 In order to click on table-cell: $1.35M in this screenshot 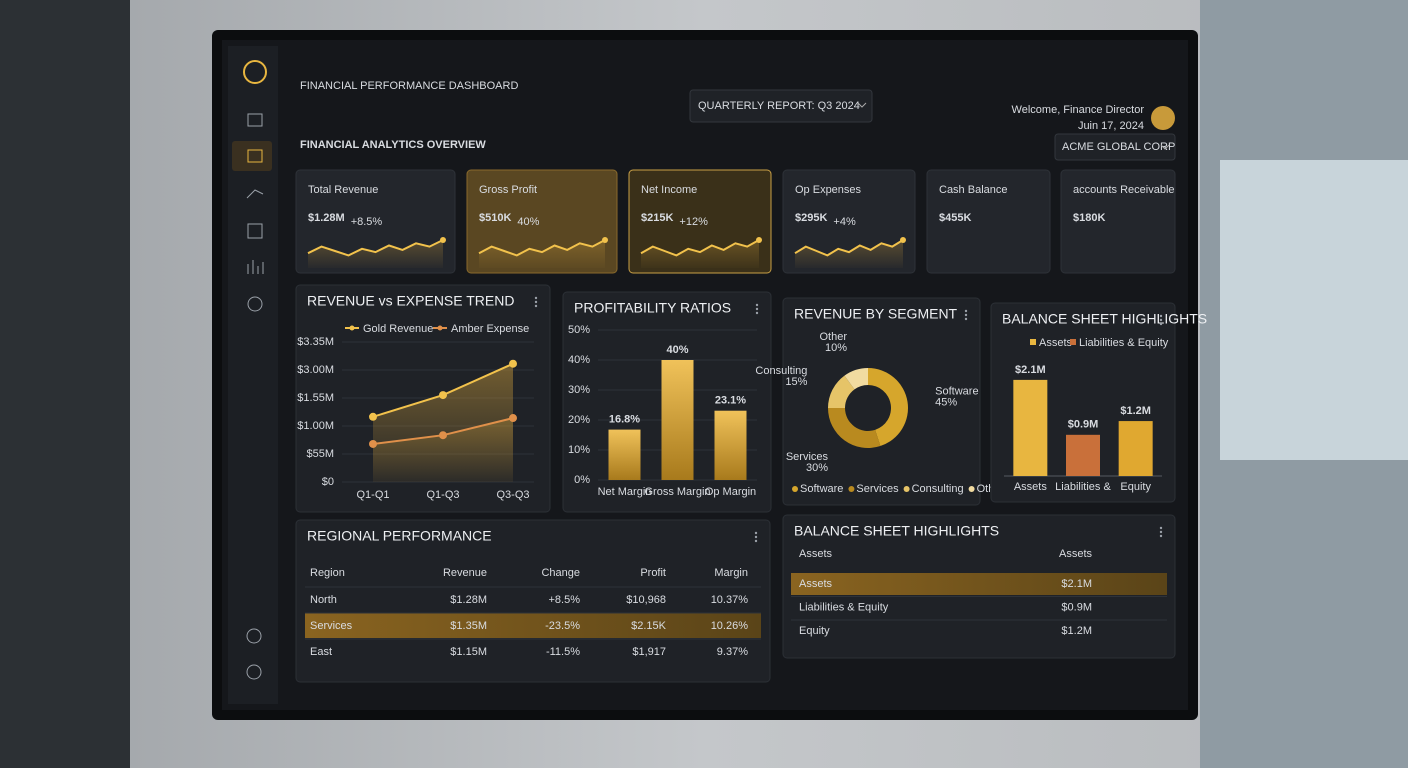, I will do `click(468, 626)`.